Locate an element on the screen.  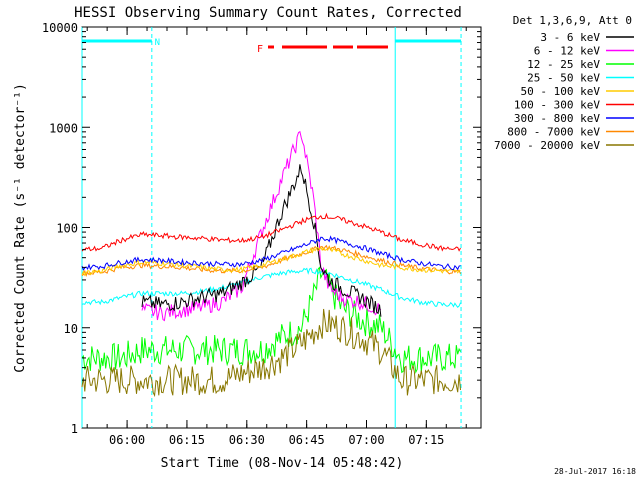
legend-label: 7000 - 20000 keV is located at coordinates (547, 145).